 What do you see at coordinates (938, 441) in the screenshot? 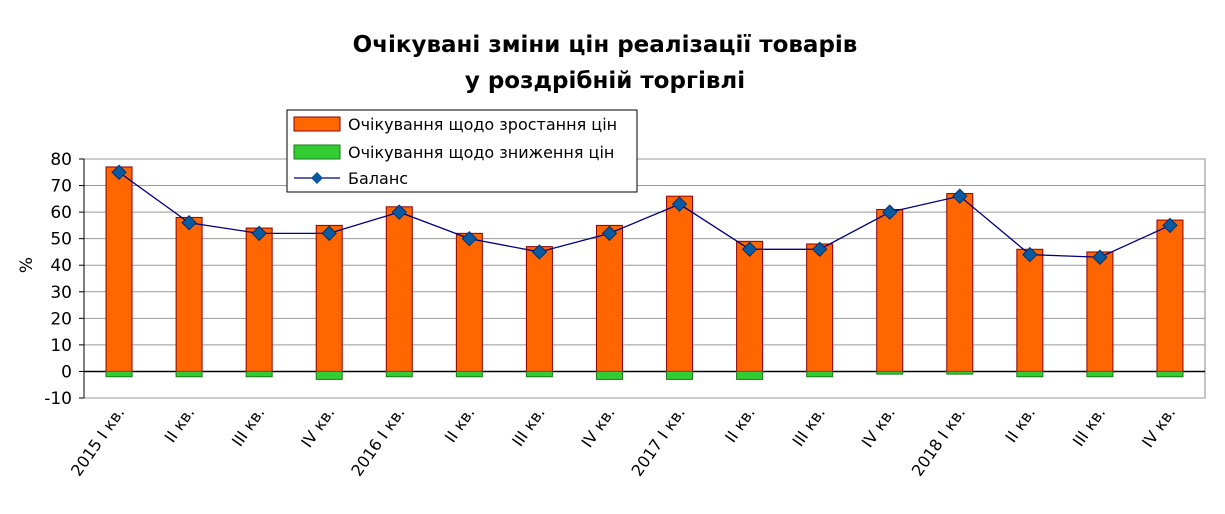
I see `x-tick-label: 2018 І кв.` at bounding box center [938, 441].